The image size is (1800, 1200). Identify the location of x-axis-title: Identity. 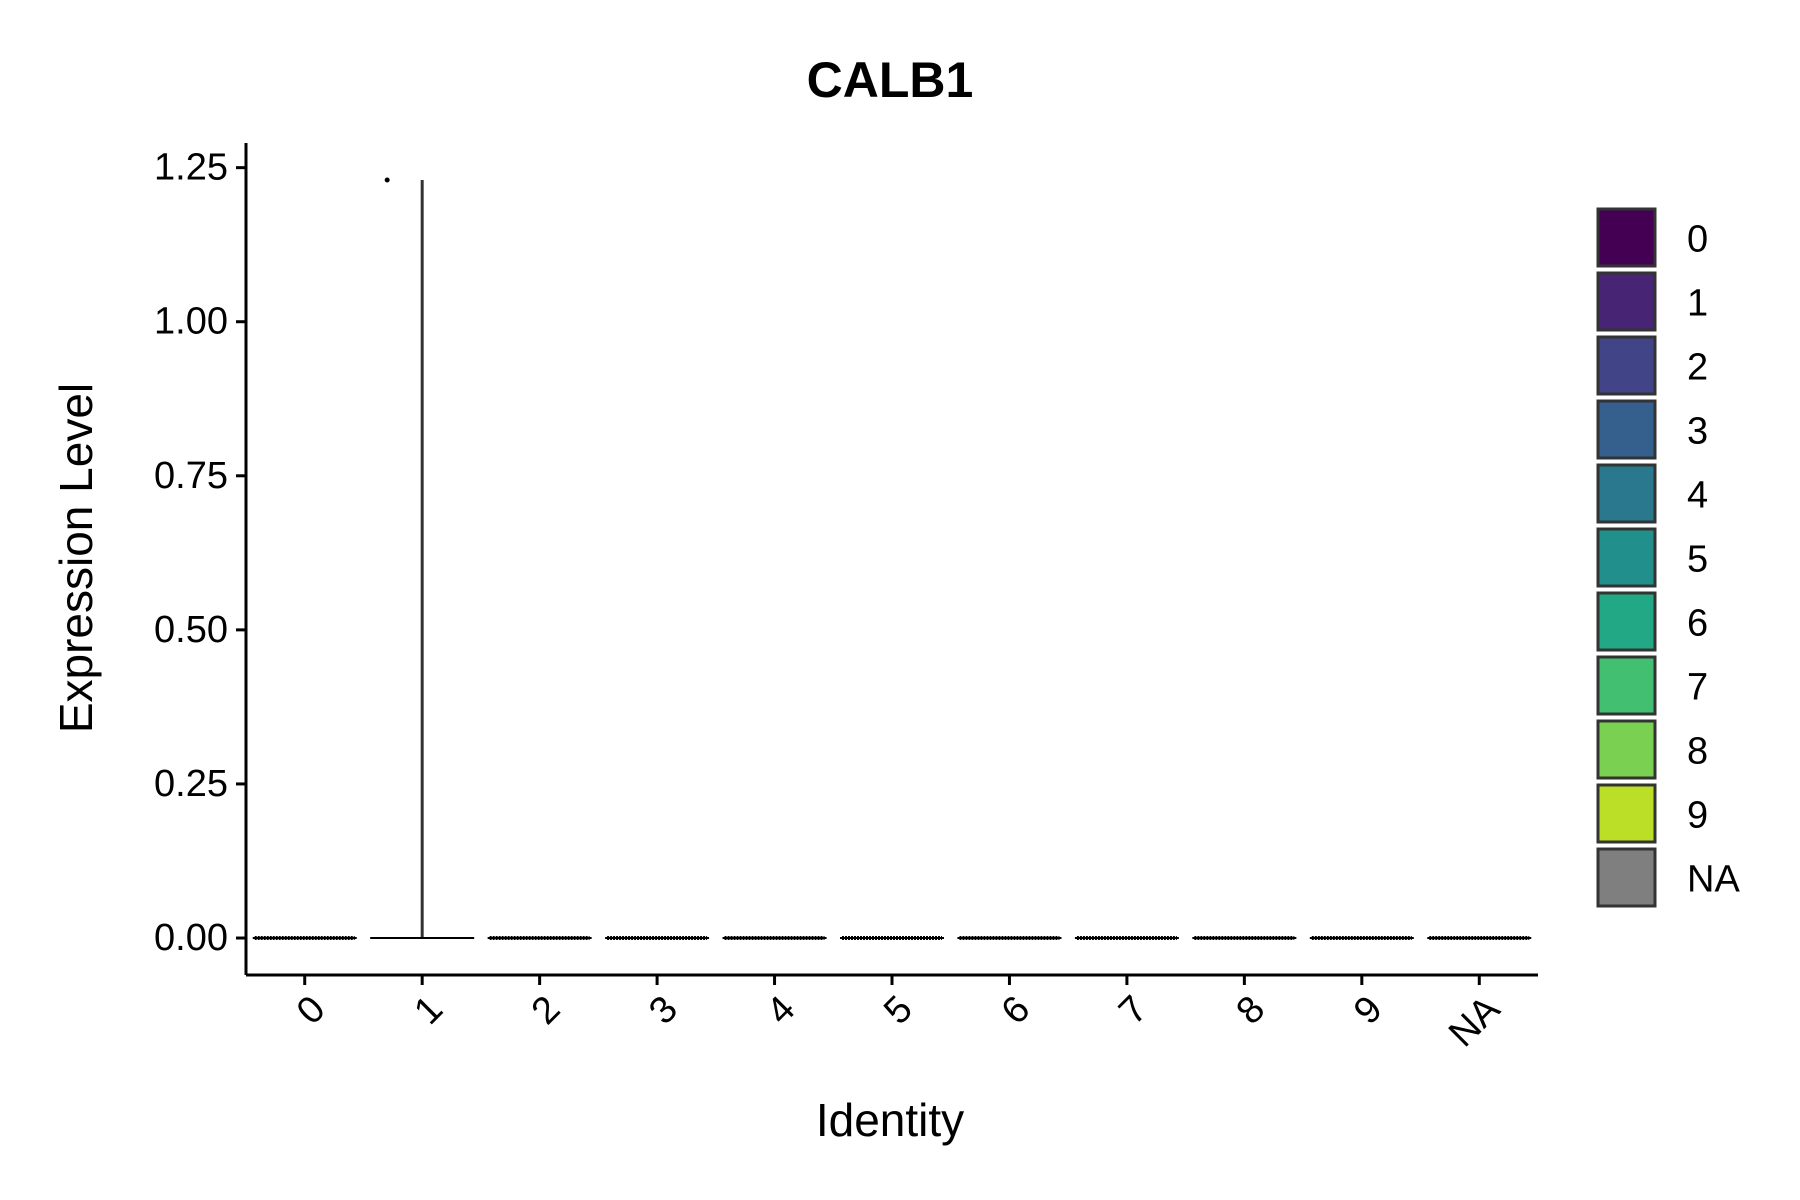
(890, 1120).